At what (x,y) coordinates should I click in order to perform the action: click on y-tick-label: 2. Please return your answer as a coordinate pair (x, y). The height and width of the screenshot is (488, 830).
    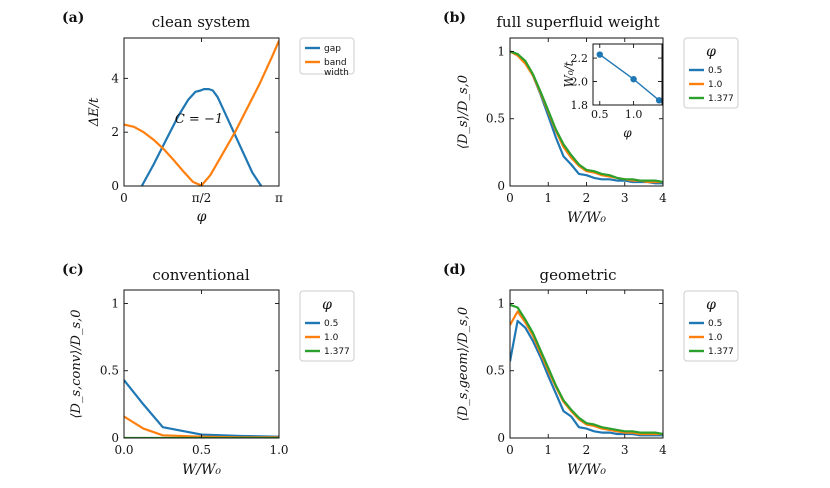
    Looking at the image, I should click on (115, 132).